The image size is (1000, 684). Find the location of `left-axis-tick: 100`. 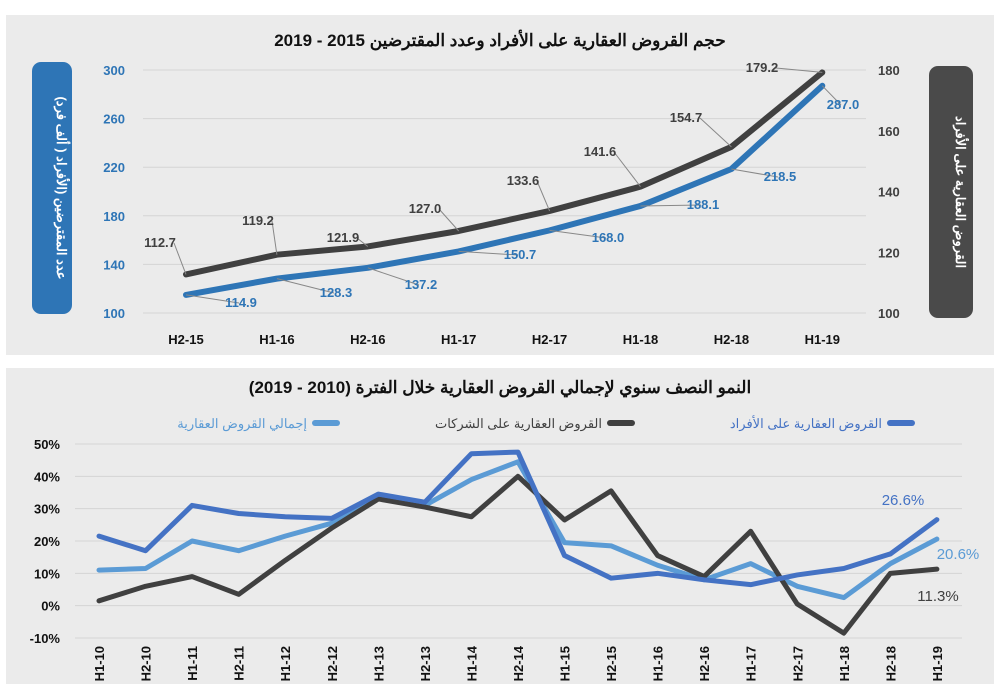

left-axis-tick: 100 is located at coordinates (114, 313).